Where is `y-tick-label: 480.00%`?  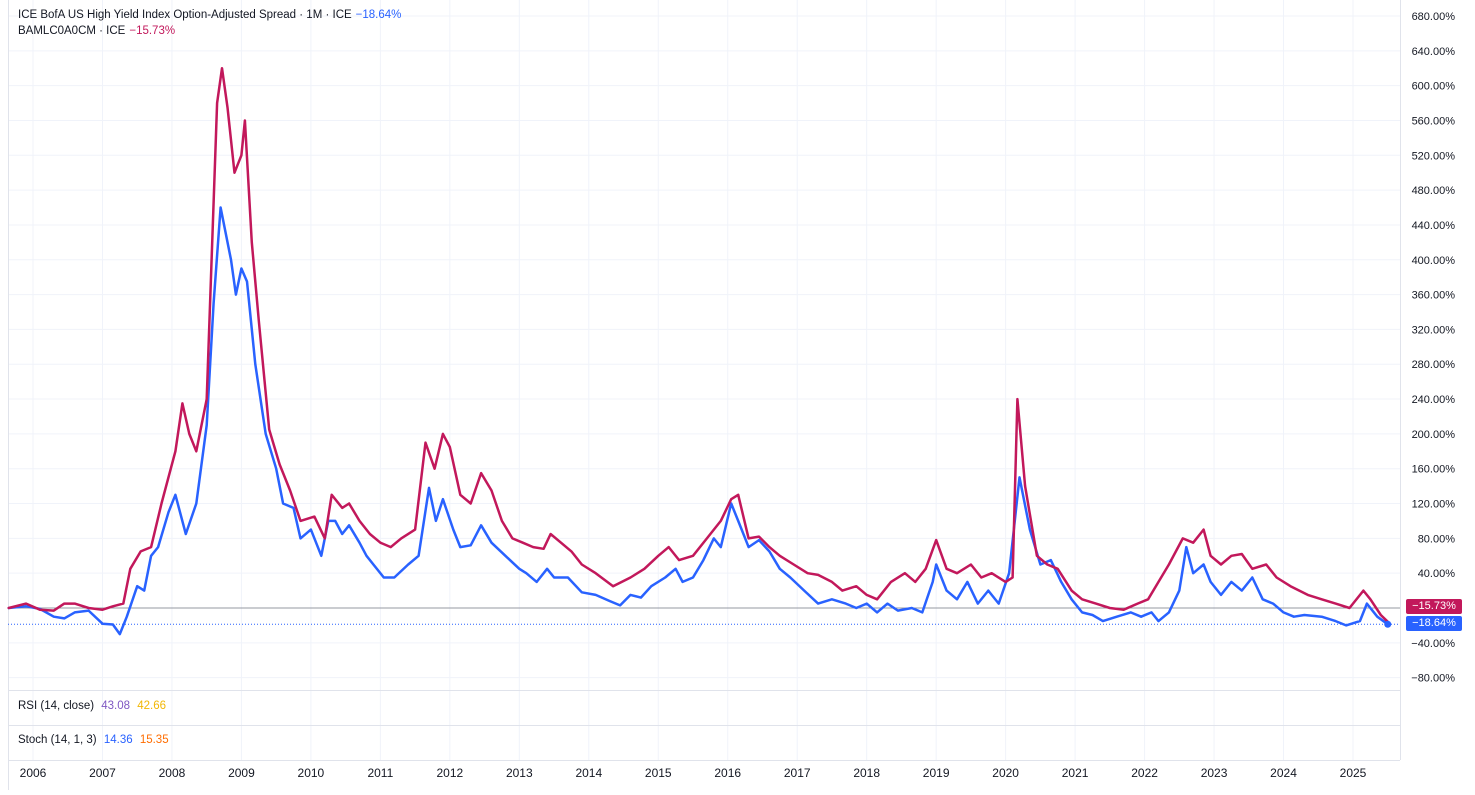
y-tick-label: 480.00% is located at coordinates (1434, 191).